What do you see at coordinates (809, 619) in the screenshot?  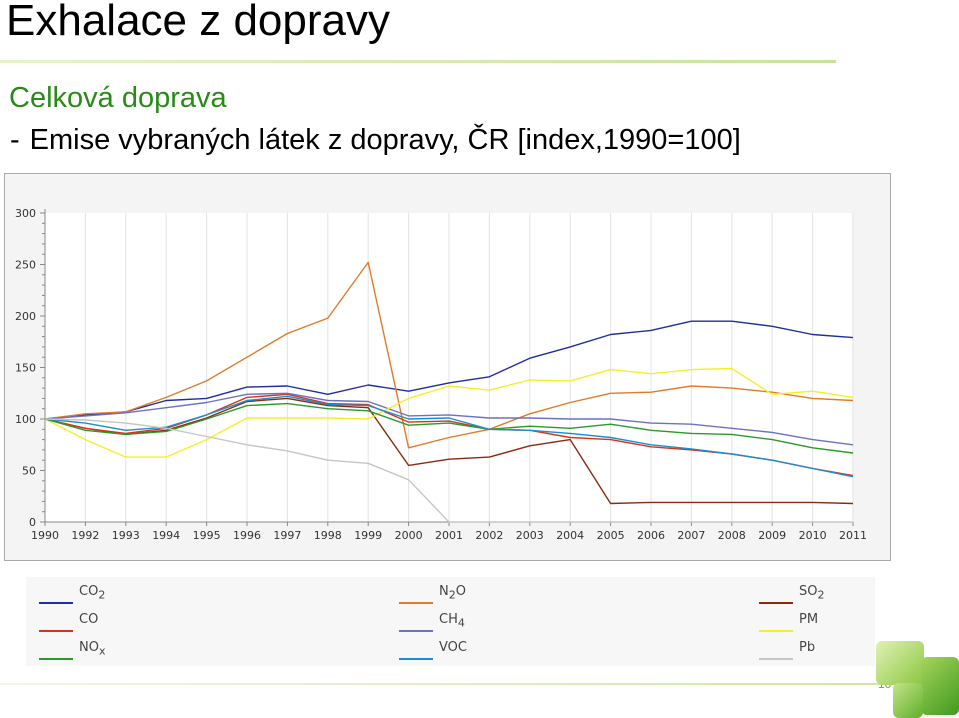 I see `legend-label: PM` at bounding box center [809, 619].